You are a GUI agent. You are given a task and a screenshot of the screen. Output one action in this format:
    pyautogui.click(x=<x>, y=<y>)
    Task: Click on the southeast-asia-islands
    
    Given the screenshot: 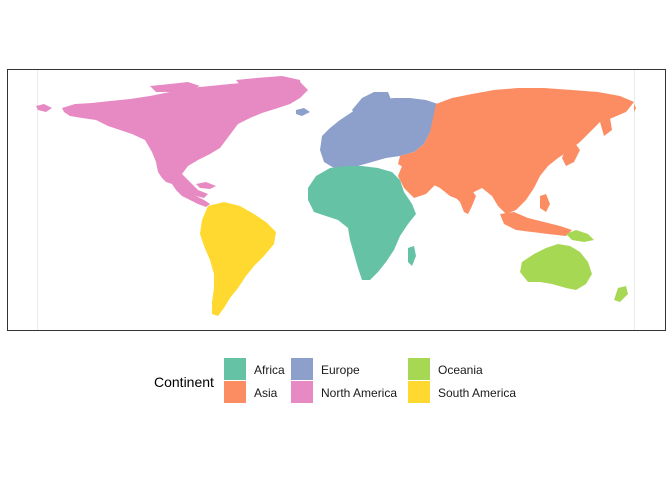 What is the action you would take?
    pyautogui.click(x=536, y=224)
    